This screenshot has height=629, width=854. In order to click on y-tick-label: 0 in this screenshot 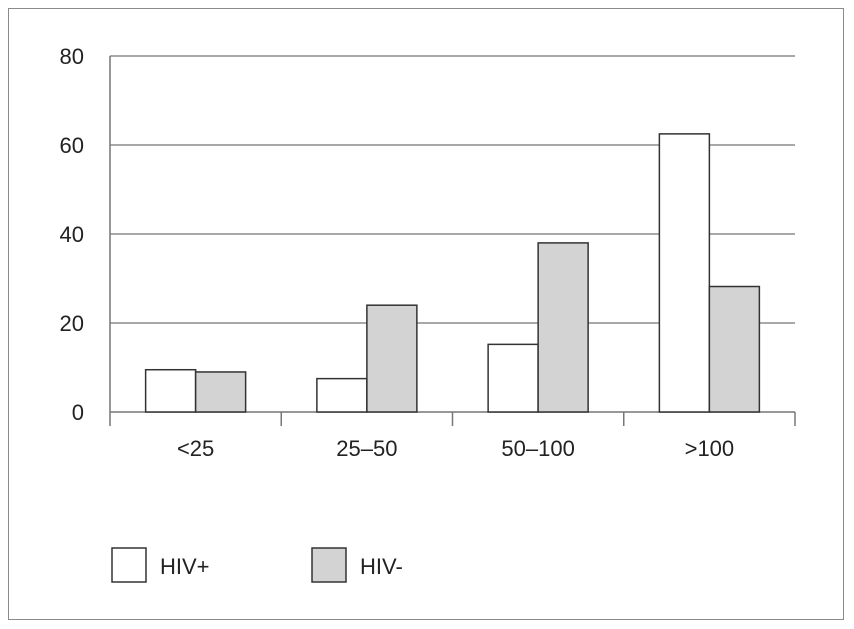, I will do `click(78, 412)`.